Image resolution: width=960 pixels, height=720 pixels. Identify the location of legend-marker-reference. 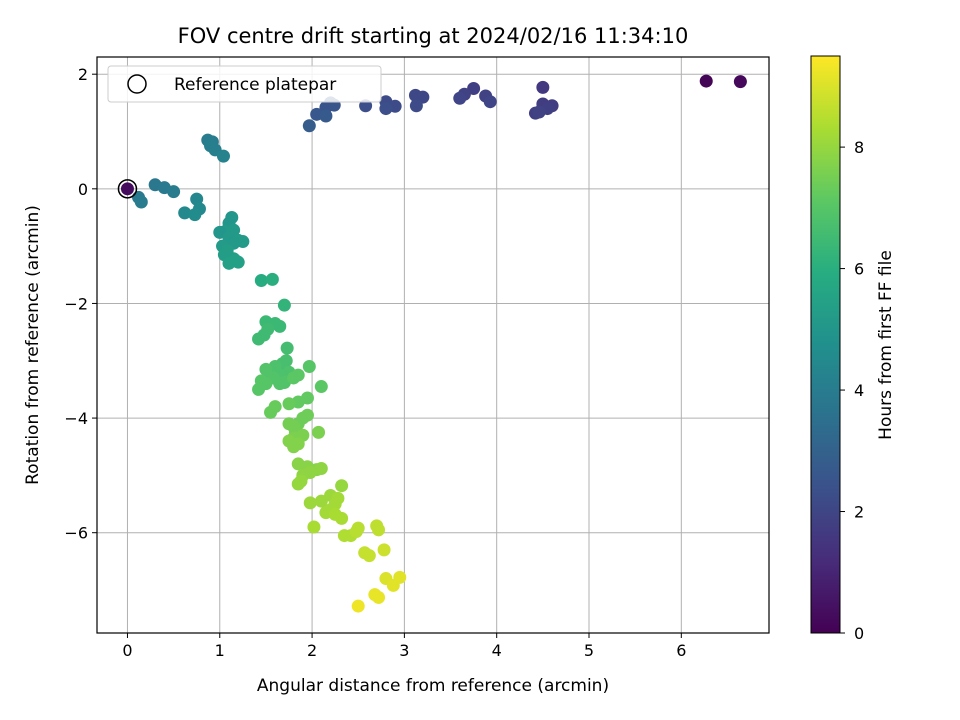
(137, 84).